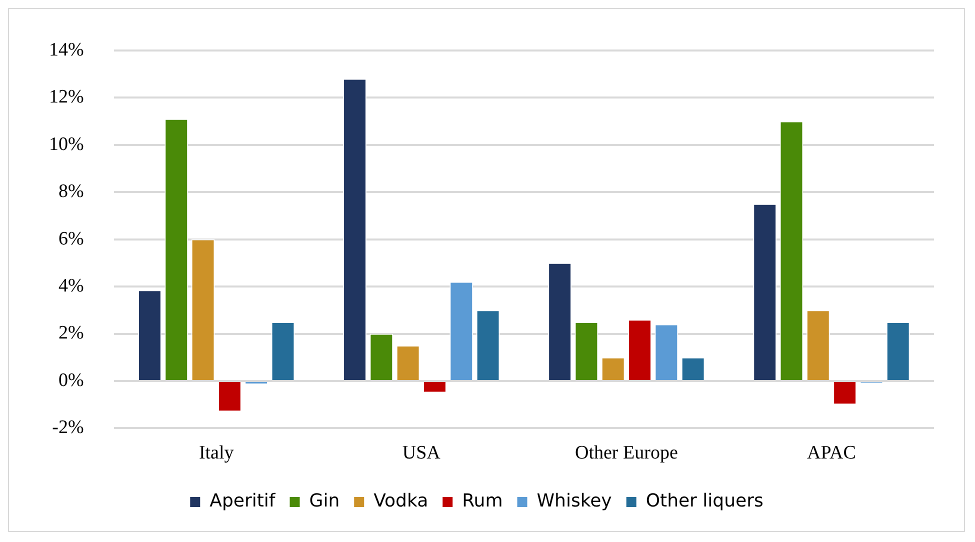 The width and height of the screenshot is (975, 542). I want to click on x-tick-label: Other Europe, so click(626, 453).